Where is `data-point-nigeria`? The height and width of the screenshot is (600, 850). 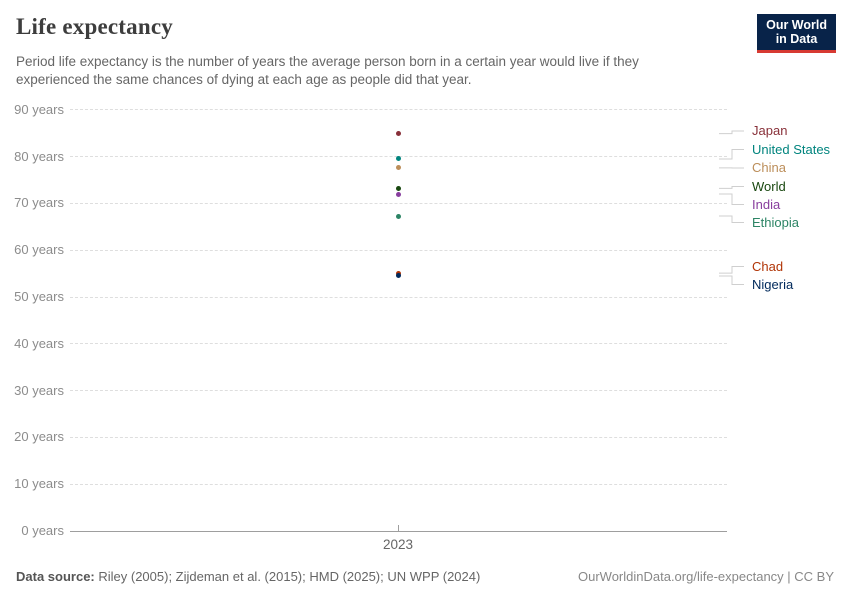 data-point-nigeria is located at coordinates (398, 276).